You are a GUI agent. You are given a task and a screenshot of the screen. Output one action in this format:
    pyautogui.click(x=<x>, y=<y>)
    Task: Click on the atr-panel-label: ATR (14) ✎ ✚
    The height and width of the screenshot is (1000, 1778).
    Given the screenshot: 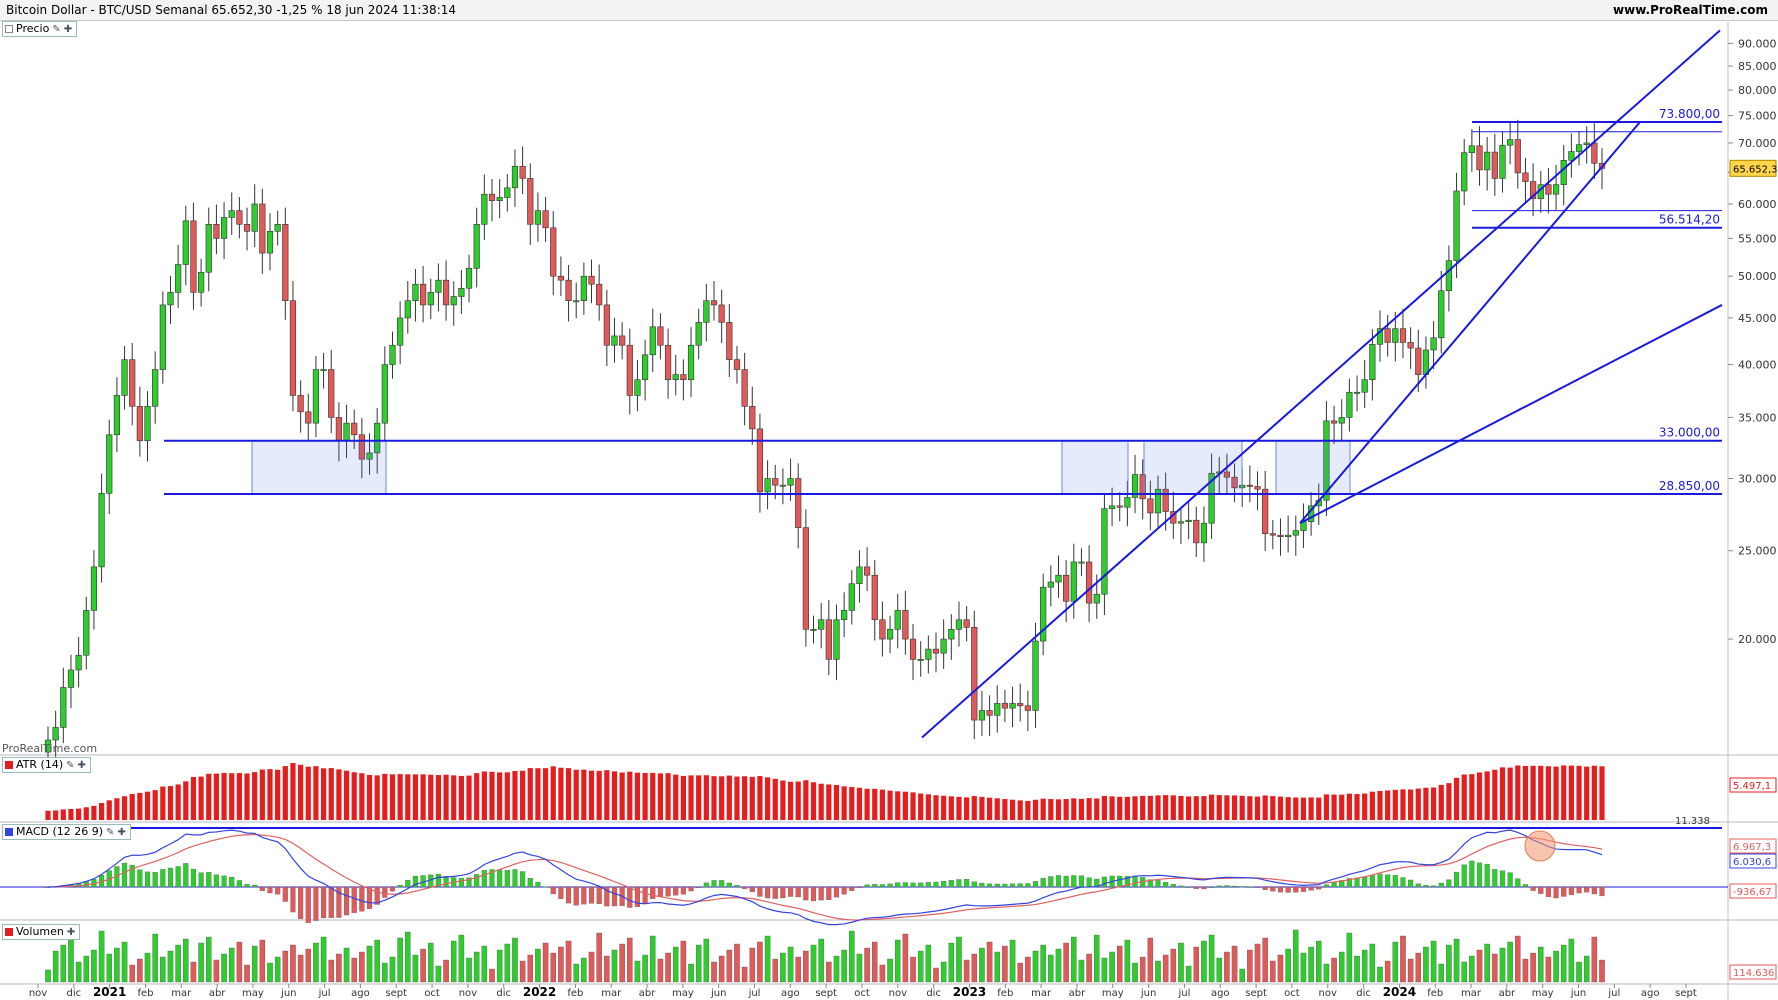 What is the action you would take?
    pyautogui.click(x=46, y=765)
    